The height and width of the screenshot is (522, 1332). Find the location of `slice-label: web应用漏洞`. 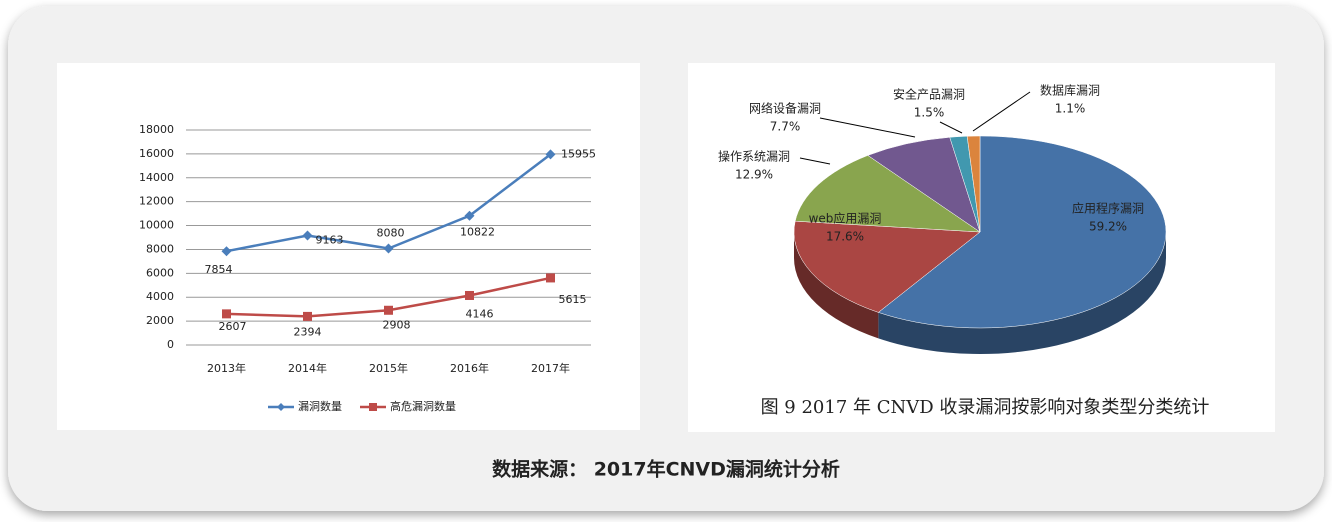

slice-label: web应用漏洞 is located at coordinates (845, 218).